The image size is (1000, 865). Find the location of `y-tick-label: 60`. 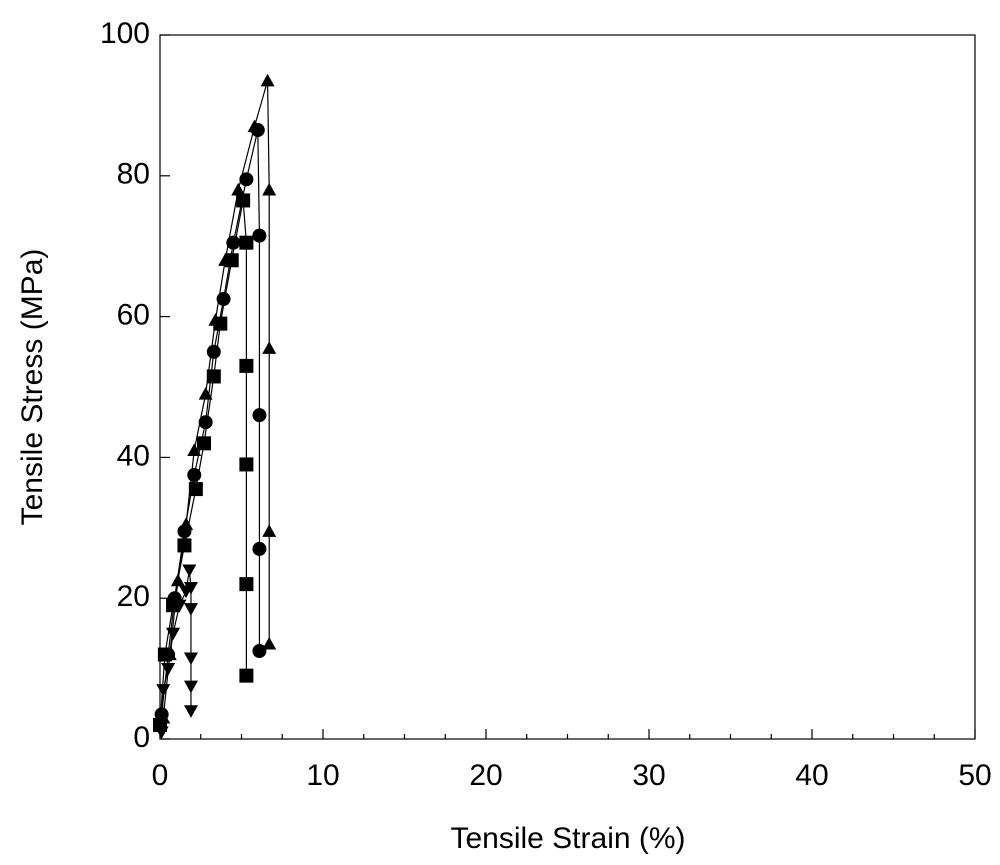

y-tick-label: 60 is located at coordinates (133, 315).